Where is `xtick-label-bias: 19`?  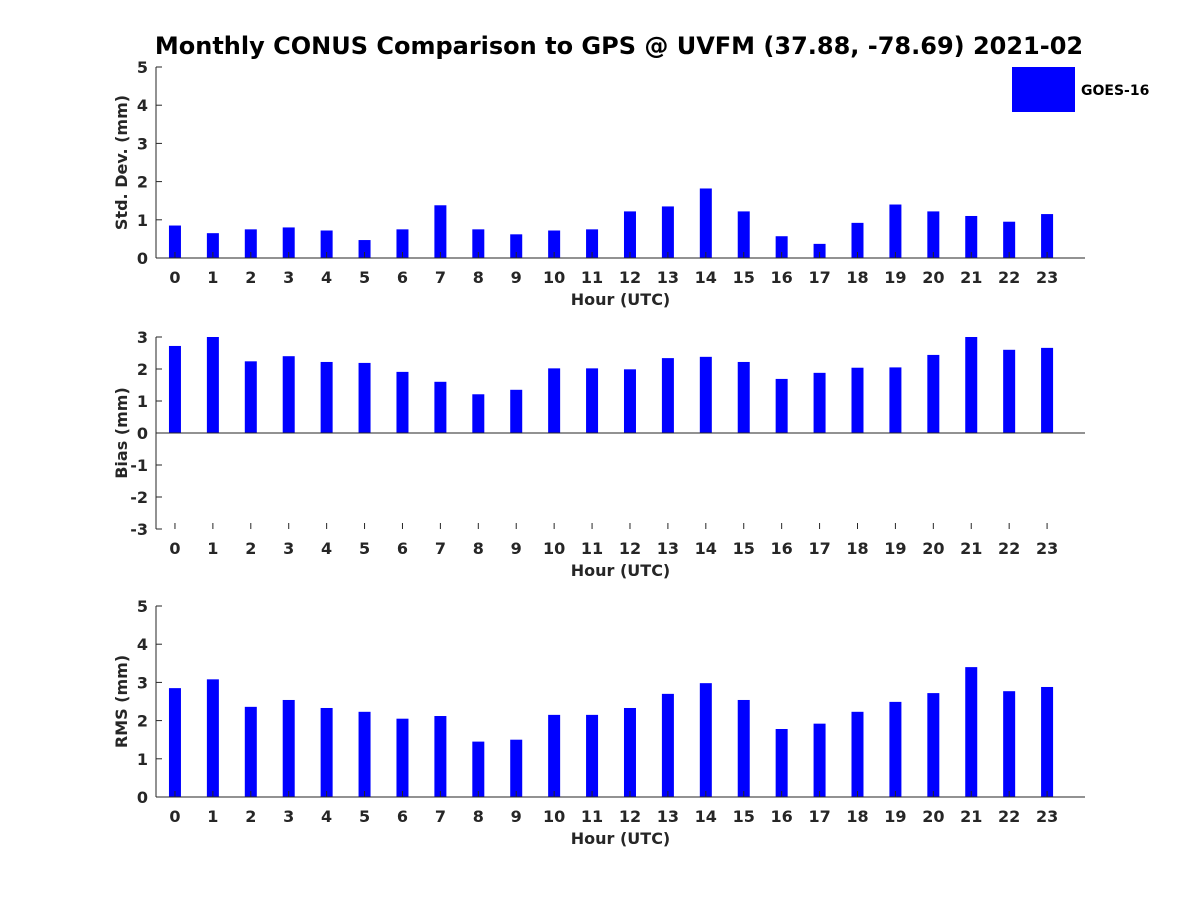
xtick-label-bias: 19 is located at coordinates (895, 548).